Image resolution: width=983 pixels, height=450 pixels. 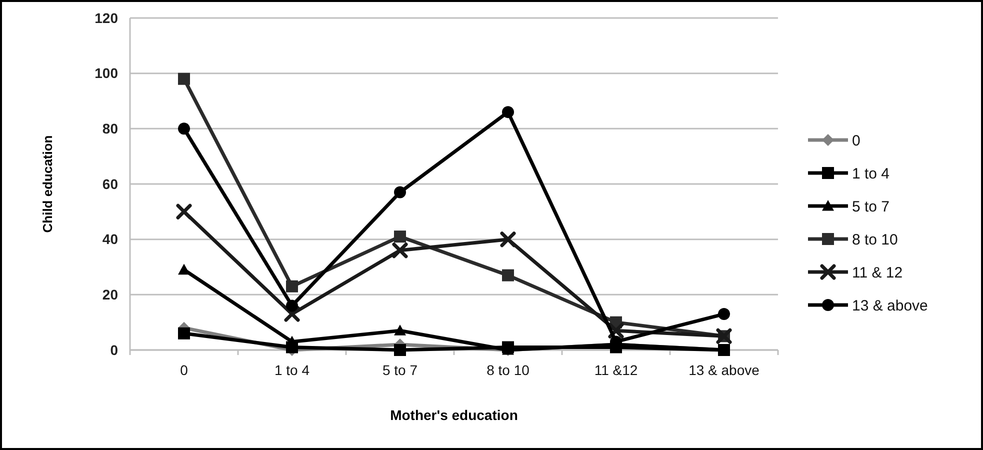 I want to click on y-tick-label: 120, so click(x=106, y=18).